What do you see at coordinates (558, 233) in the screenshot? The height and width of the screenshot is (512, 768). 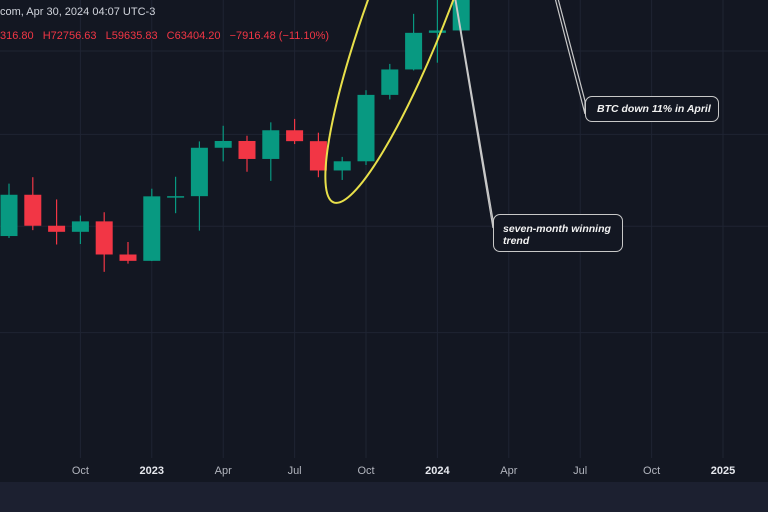 I see `annotation-winning-trend: seven-month winning trend` at bounding box center [558, 233].